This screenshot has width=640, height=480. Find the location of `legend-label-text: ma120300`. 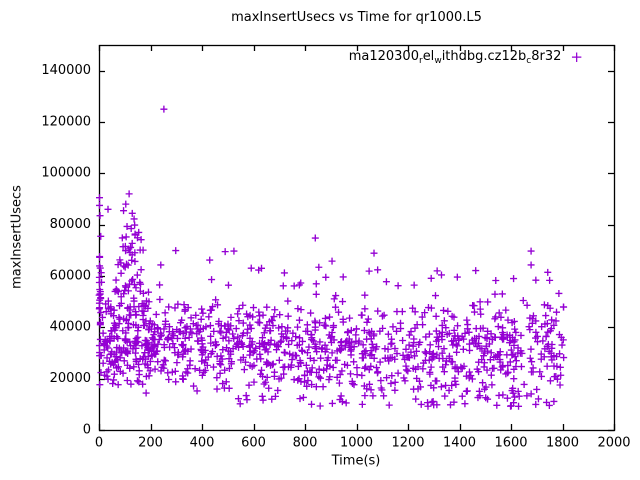

legend-label-text: ma120300 is located at coordinates (383, 56).